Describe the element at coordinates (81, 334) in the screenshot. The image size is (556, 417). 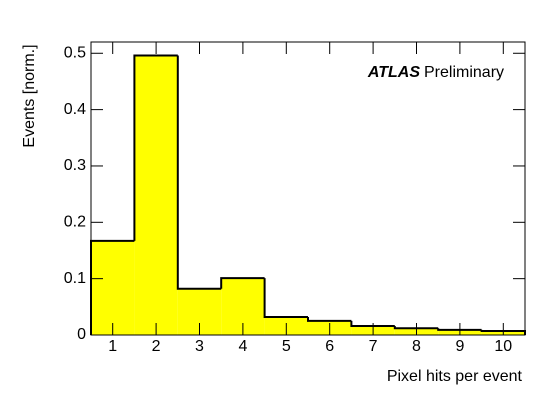
I see `y-tick-label: 0` at that location.